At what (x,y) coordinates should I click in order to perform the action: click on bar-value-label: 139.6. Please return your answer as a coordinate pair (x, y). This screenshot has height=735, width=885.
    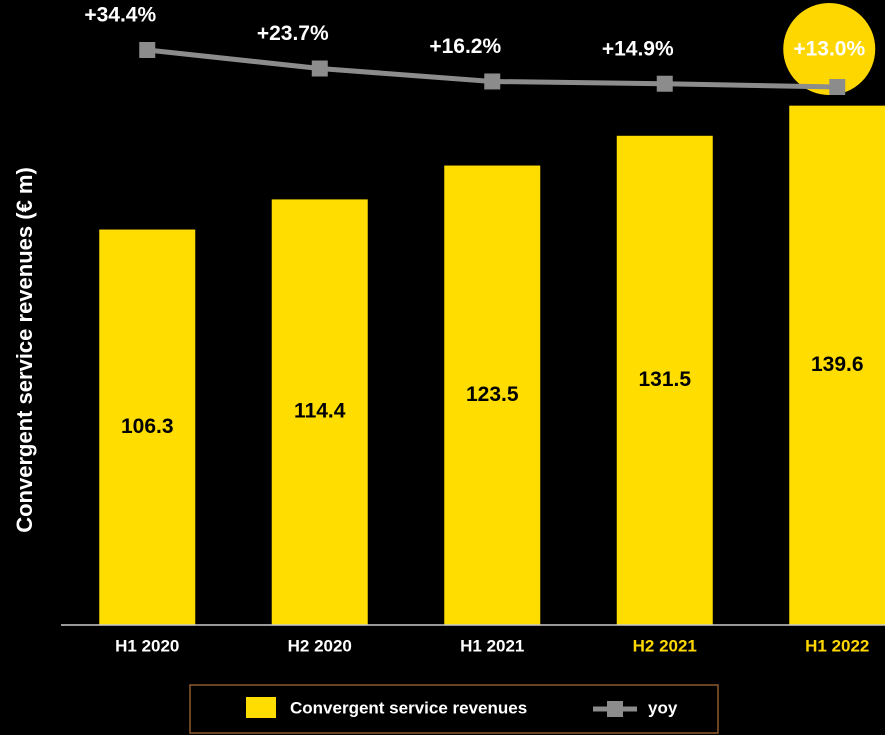
    Looking at the image, I should click on (837, 364).